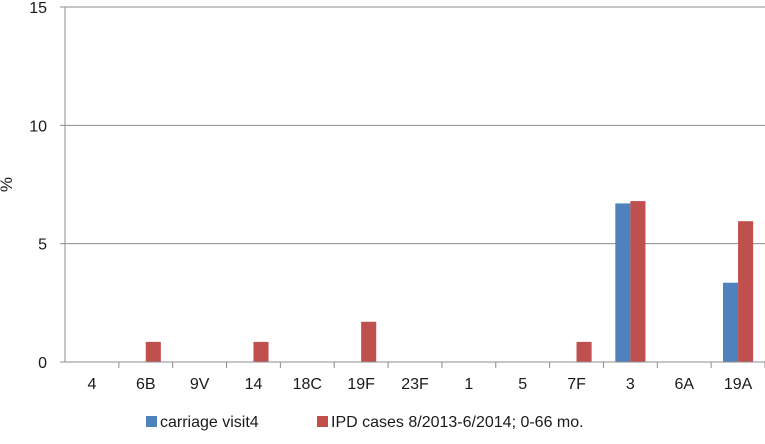 This screenshot has height=444, width=765. I want to click on y-tick-label: 15, so click(38, 8).